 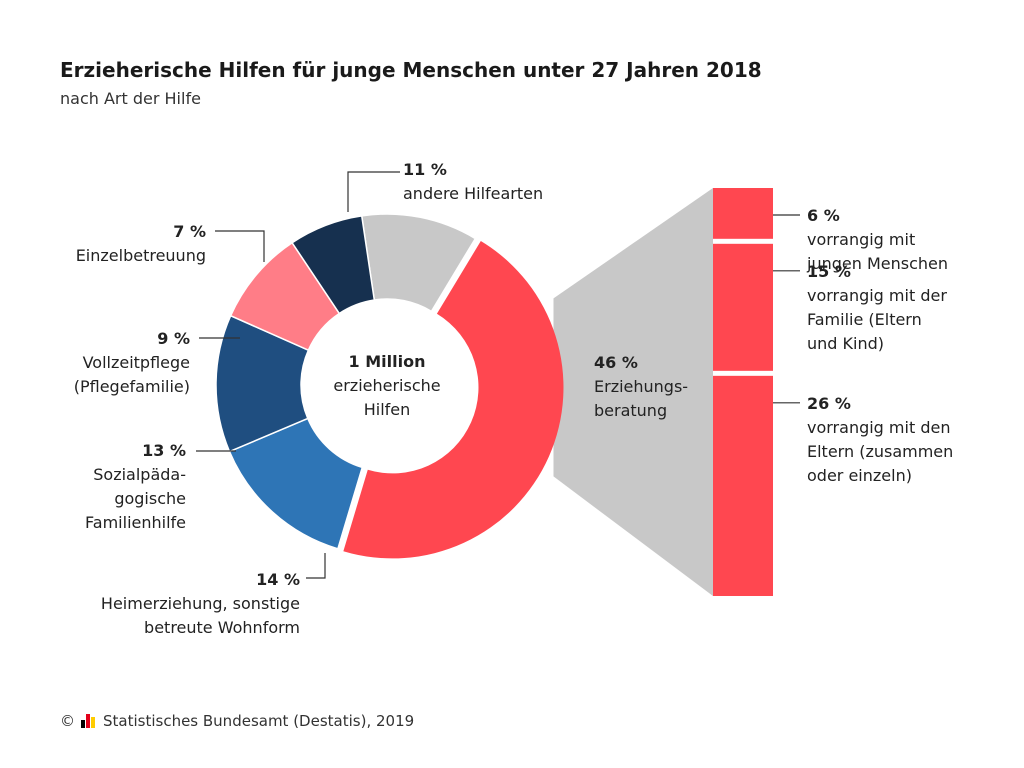 I want to click on slice-category-label: Erziehungs-, so click(x=641, y=386).